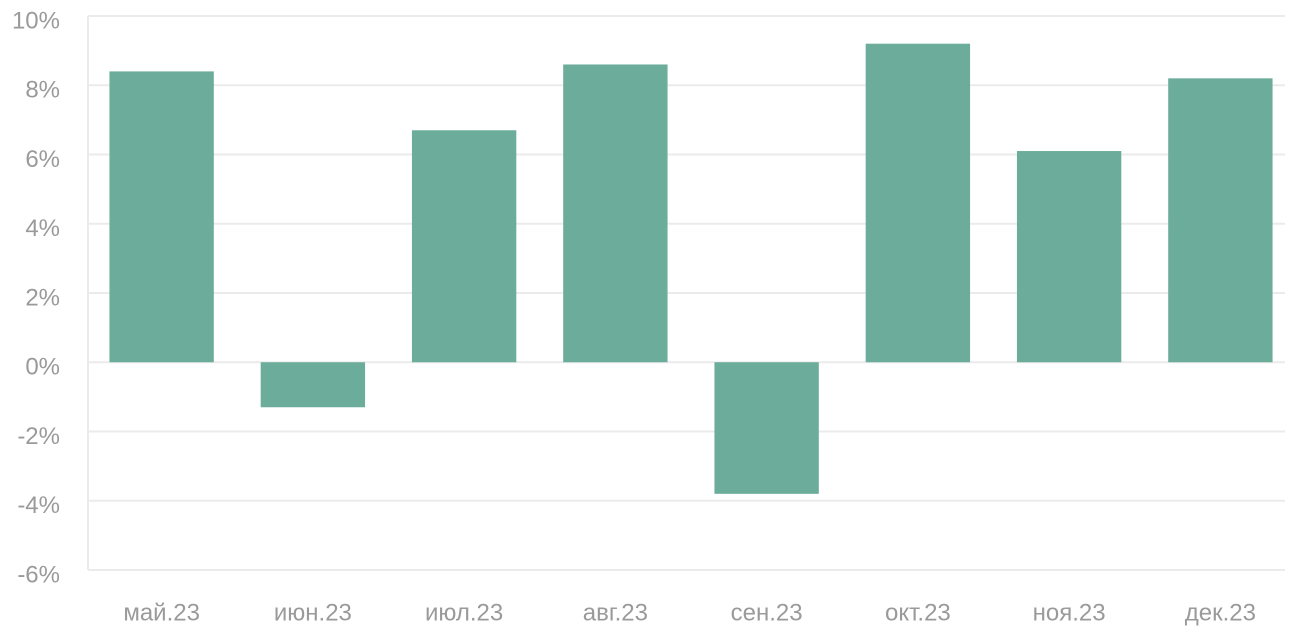 The width and height of the screenshot is (1297, 627). I want to click on y-tick-label: 6%, so click(42, 159).